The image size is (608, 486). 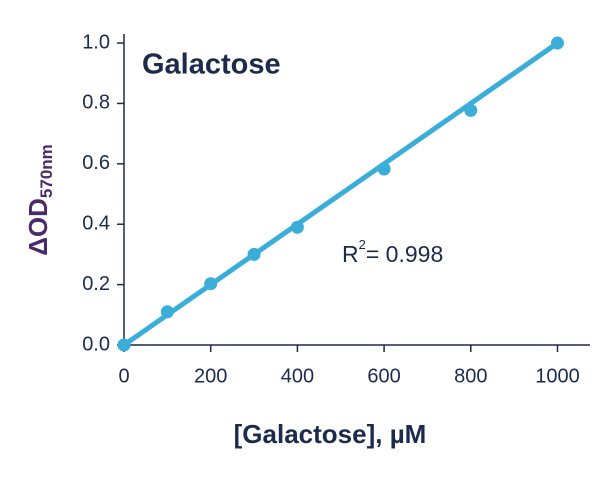 What do you see at coordinates (210, 376) in the screenshot?
I see `x-tick-label: 200` at bounding box center [210, 376].